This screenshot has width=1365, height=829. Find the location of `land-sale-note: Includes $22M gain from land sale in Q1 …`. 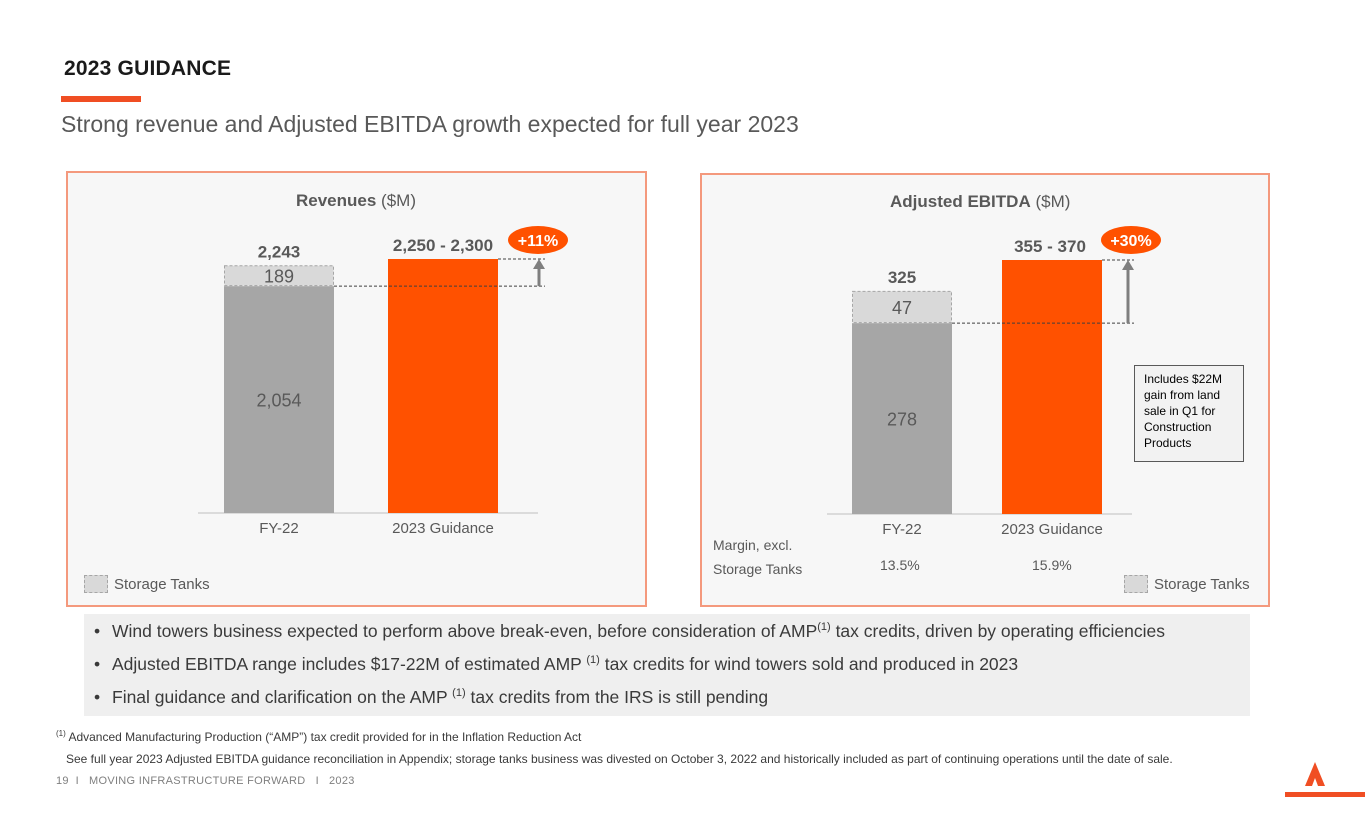

land-sale-note: Includes $22M gain from land sale in Q1 … is located at coordinates (1189, 413).